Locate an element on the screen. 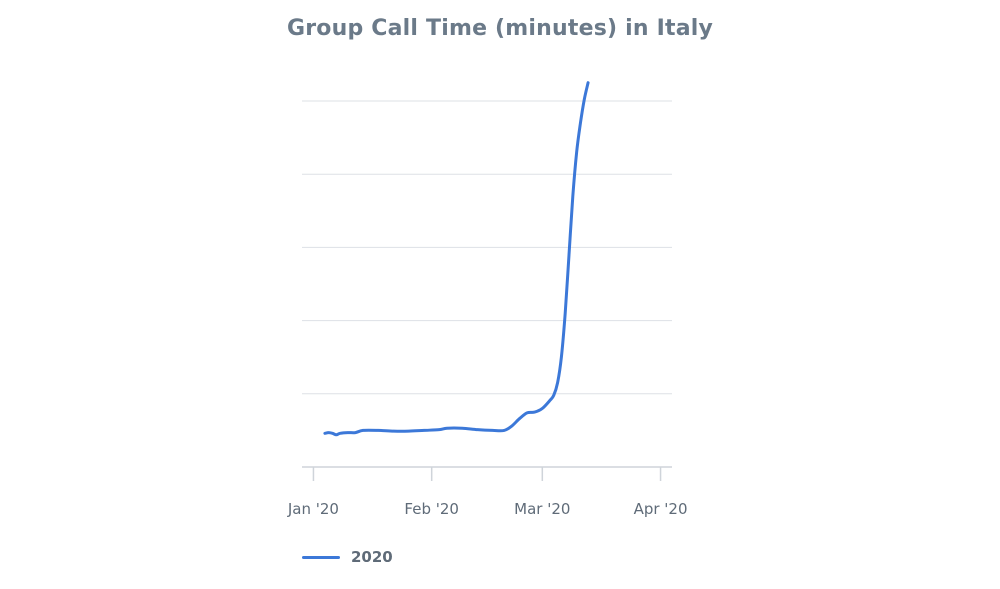 This screenshot has height=589, width=1000. legend: 2020 is located at coordinates (347, 557).